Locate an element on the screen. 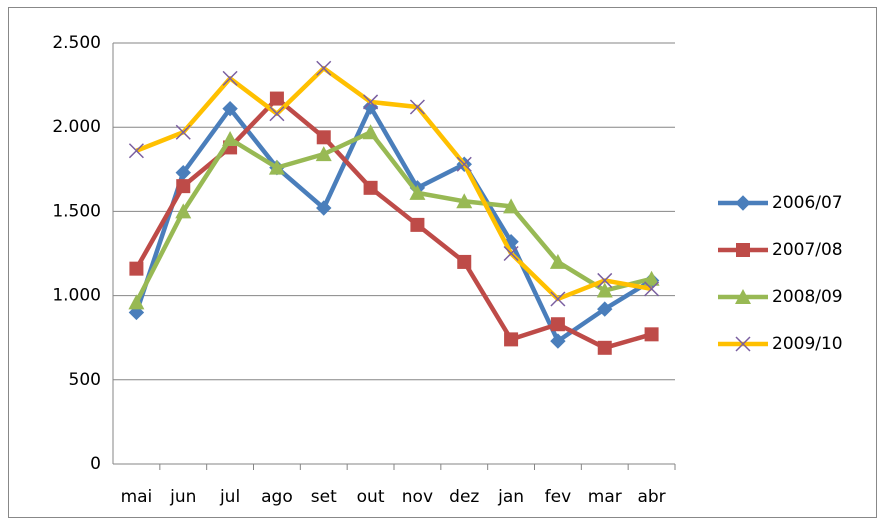 The width and height of the screenshot is (879, 525). x-tick-label: dez is located at coordinates (464, 497).